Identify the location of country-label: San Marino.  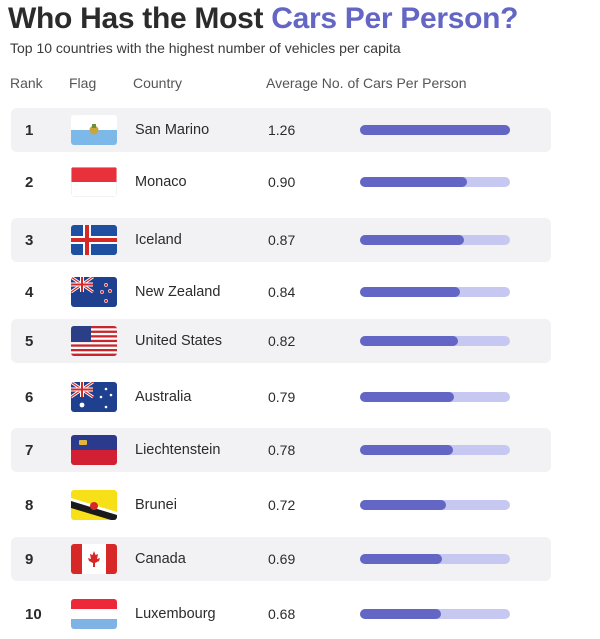
(172, 130).